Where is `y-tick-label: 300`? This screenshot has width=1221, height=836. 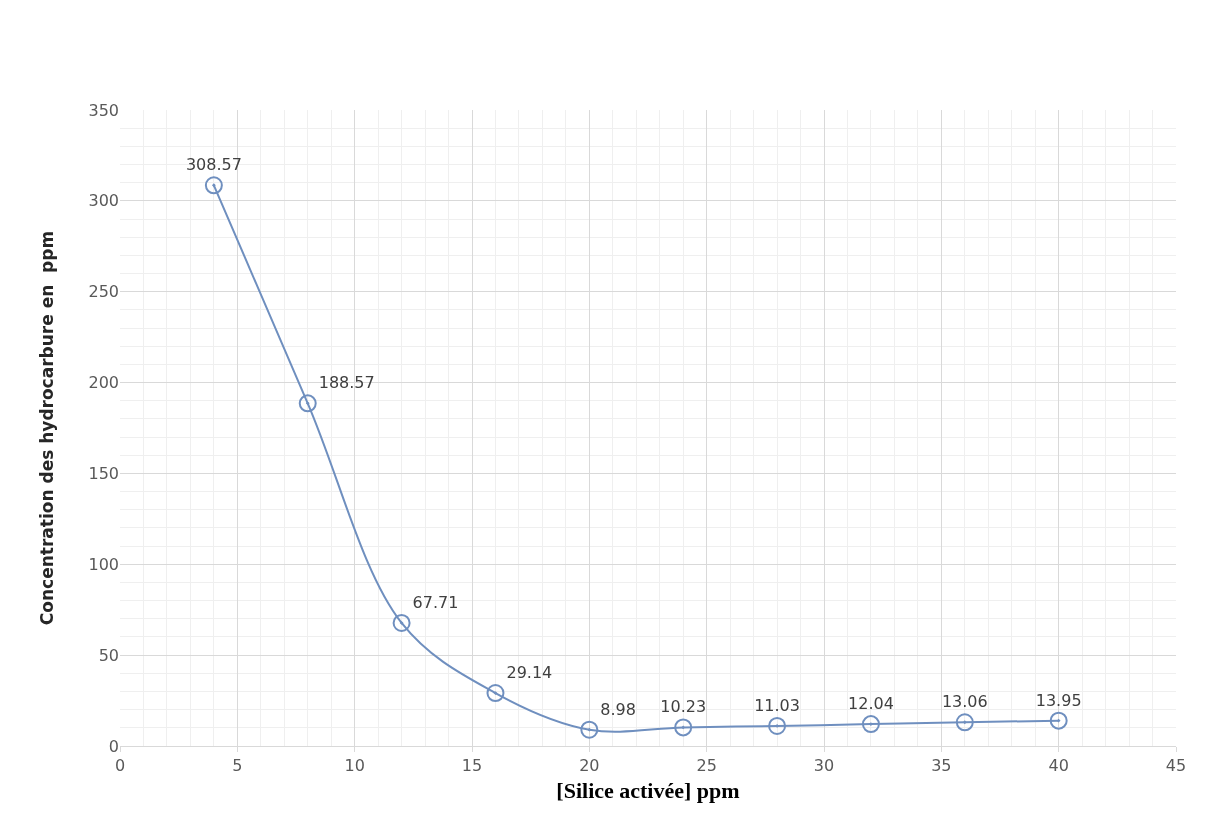 y-tick-label: 300 is located at coordinates (103, 201).